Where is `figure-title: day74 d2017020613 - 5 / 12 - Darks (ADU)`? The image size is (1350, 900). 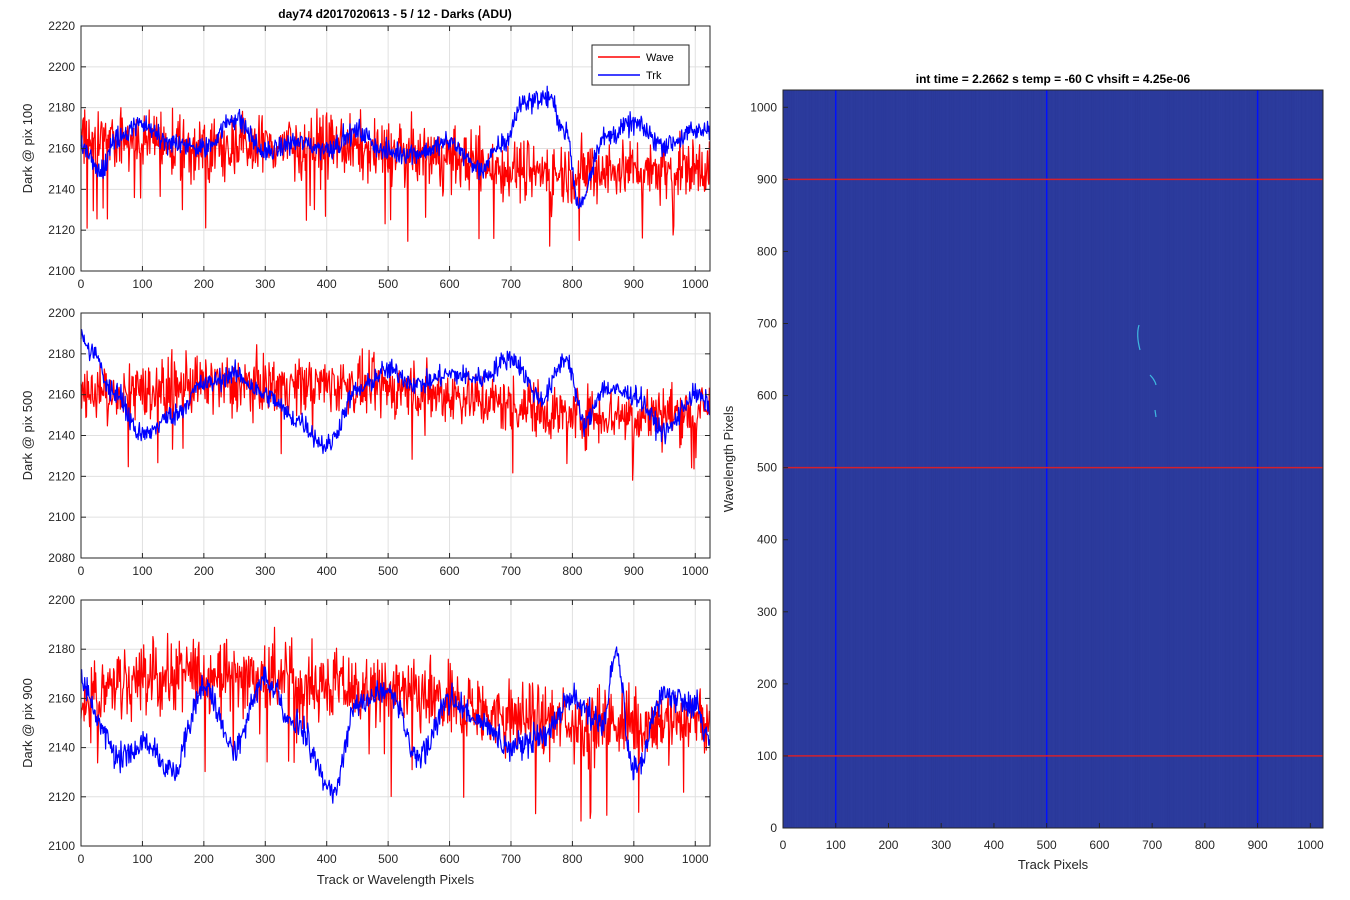 figure-title: day74 d2017020613 - 5 / 12 - Darks (ADU) is located at coordinates (394, 14).